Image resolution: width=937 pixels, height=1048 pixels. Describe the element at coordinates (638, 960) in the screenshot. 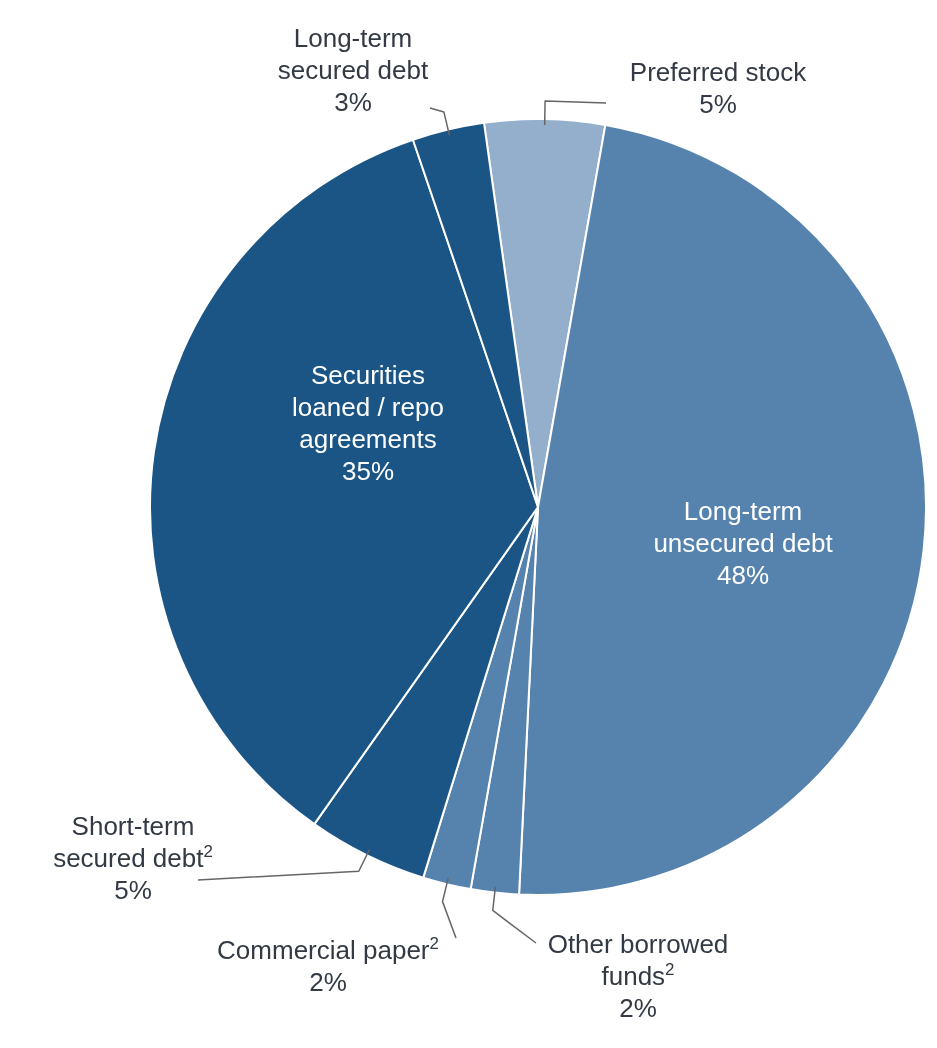

I see `slice-label: Other borrowed funds$^{2}$` at that location.